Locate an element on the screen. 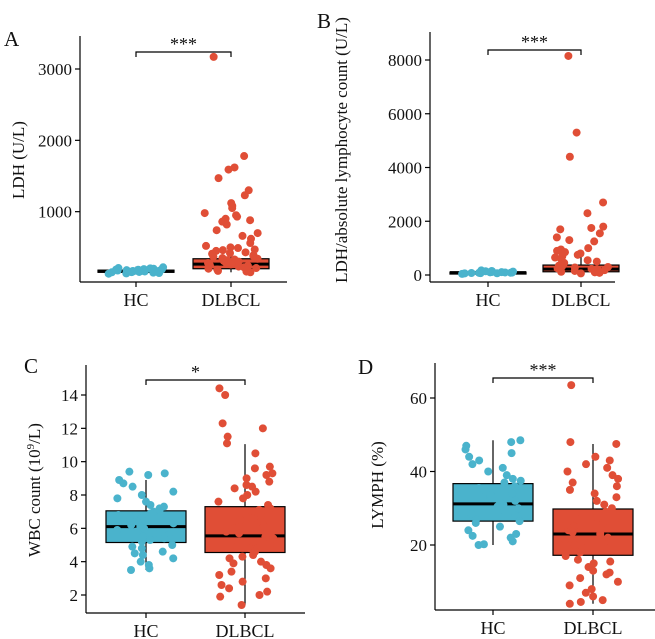 The image size is (655, 639). group-dlbcl is located at coordinates (245, 496).